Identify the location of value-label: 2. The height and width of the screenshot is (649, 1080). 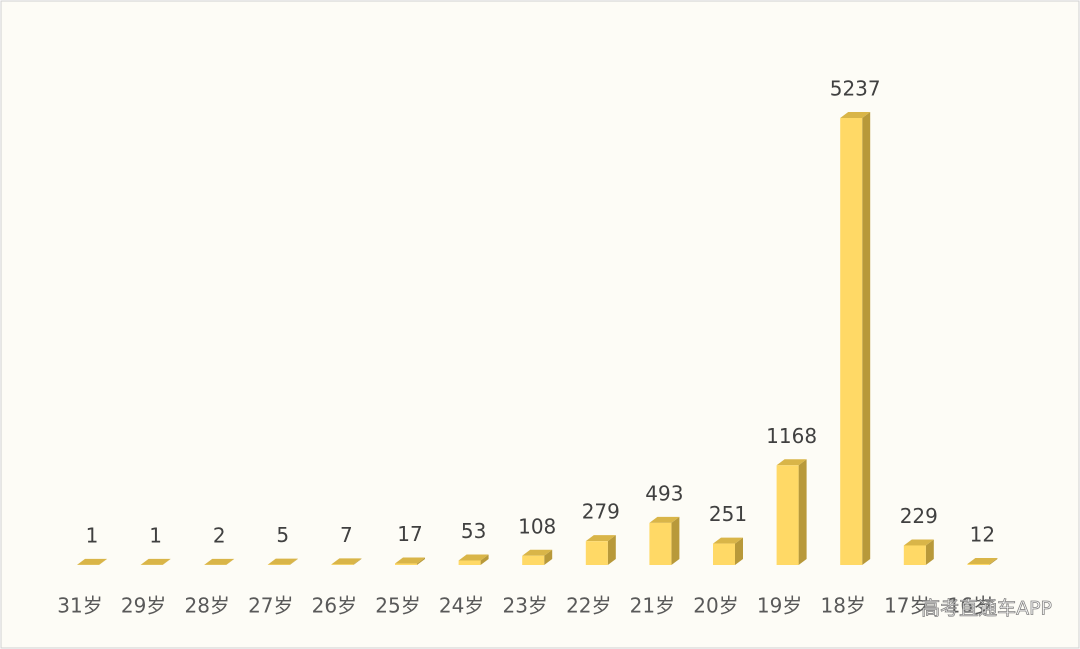
(219, 535).